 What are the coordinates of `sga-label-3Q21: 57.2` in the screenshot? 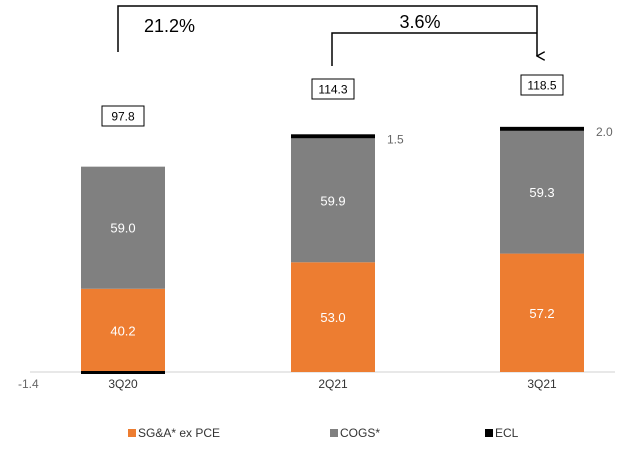 It's located at (541, 313).